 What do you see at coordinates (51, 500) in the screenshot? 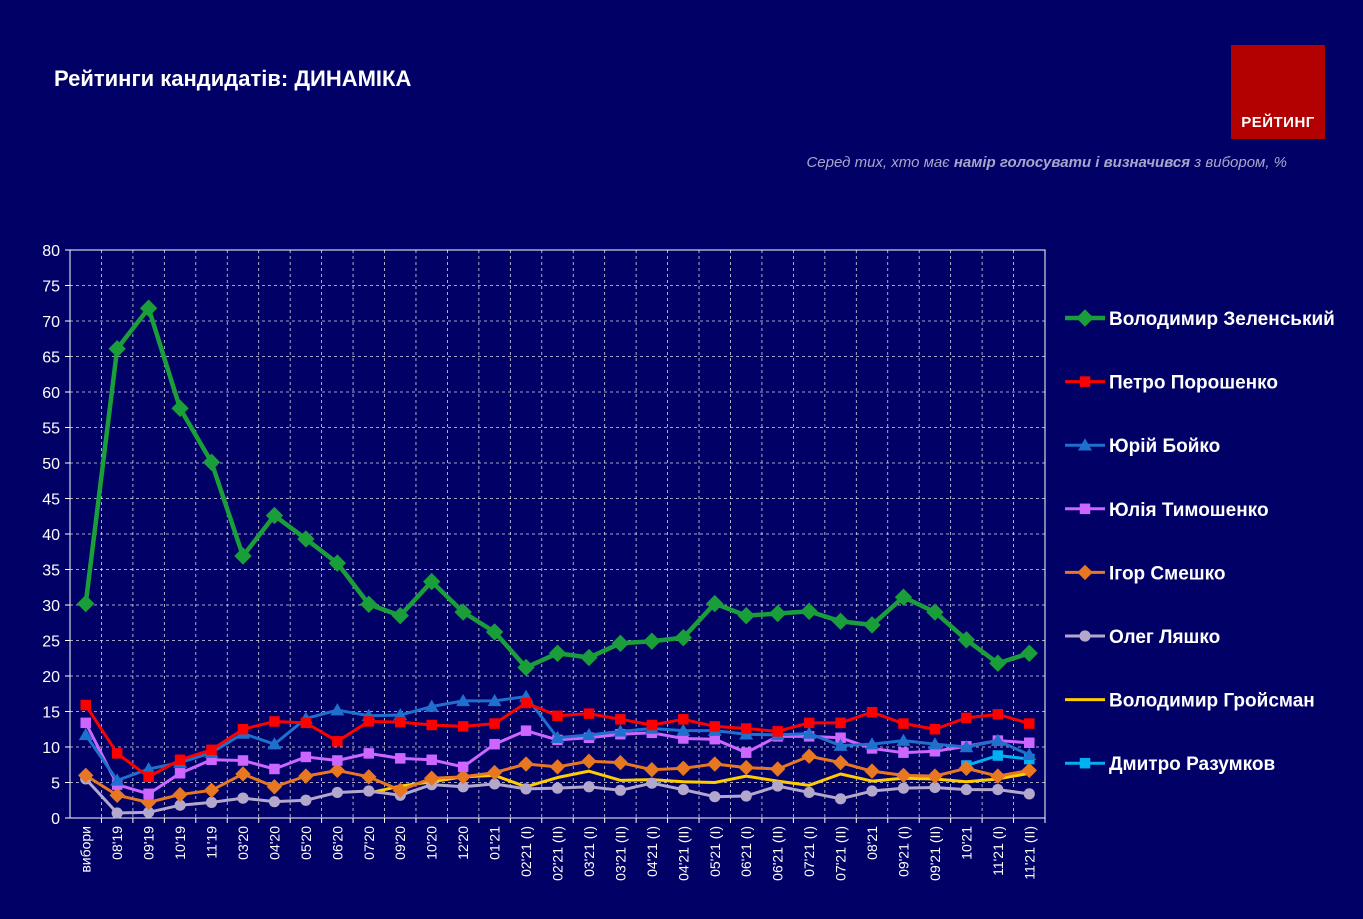
I see `y-tick-label: 45` at bounding box center [51, 500].